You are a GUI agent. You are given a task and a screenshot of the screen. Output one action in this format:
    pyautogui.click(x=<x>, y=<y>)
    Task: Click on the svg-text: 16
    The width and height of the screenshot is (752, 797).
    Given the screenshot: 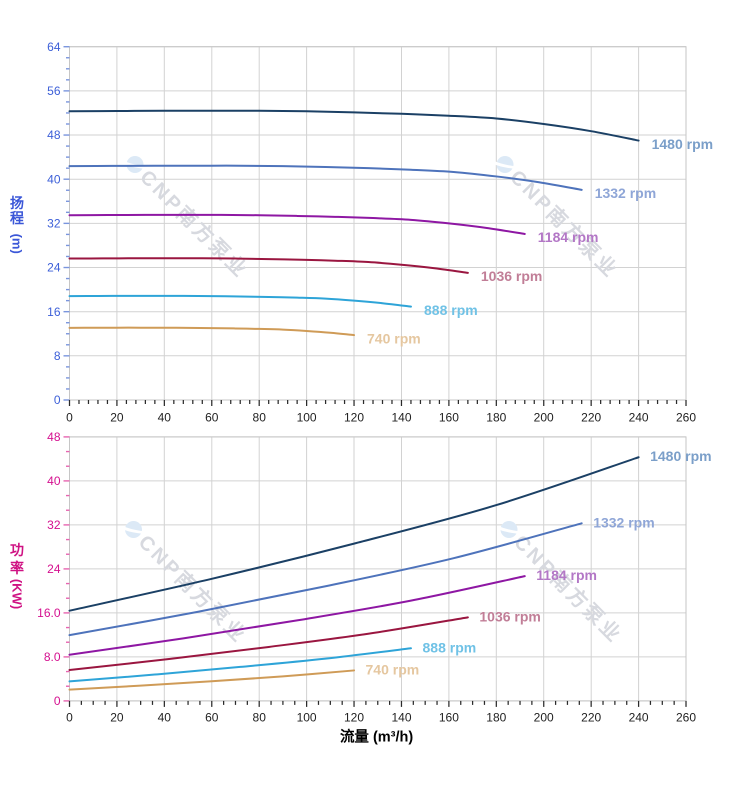 What is the action you would take?
    pyautogui.click(x=54, y=312)
    